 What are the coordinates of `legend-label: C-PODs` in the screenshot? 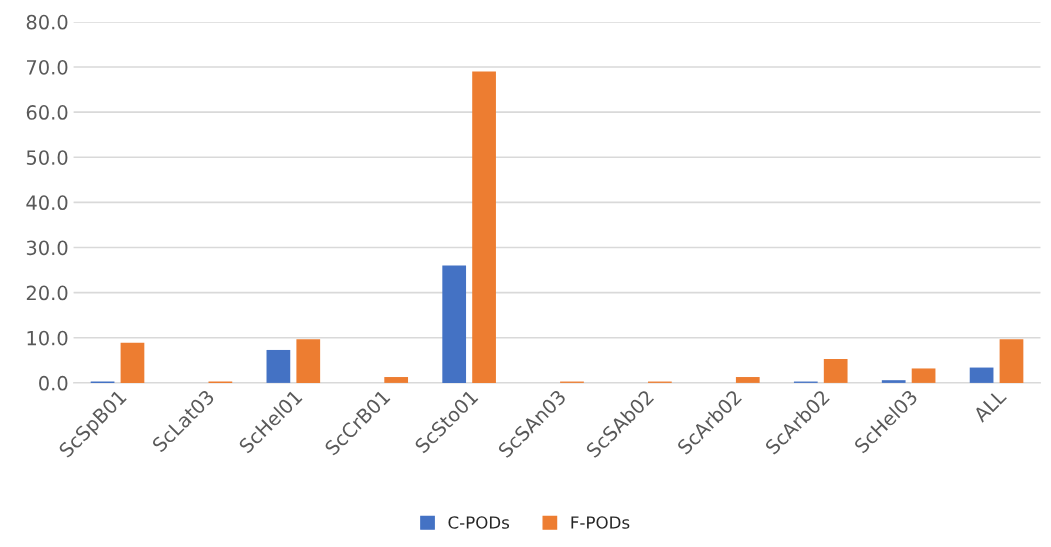 It's located at (479, 522).